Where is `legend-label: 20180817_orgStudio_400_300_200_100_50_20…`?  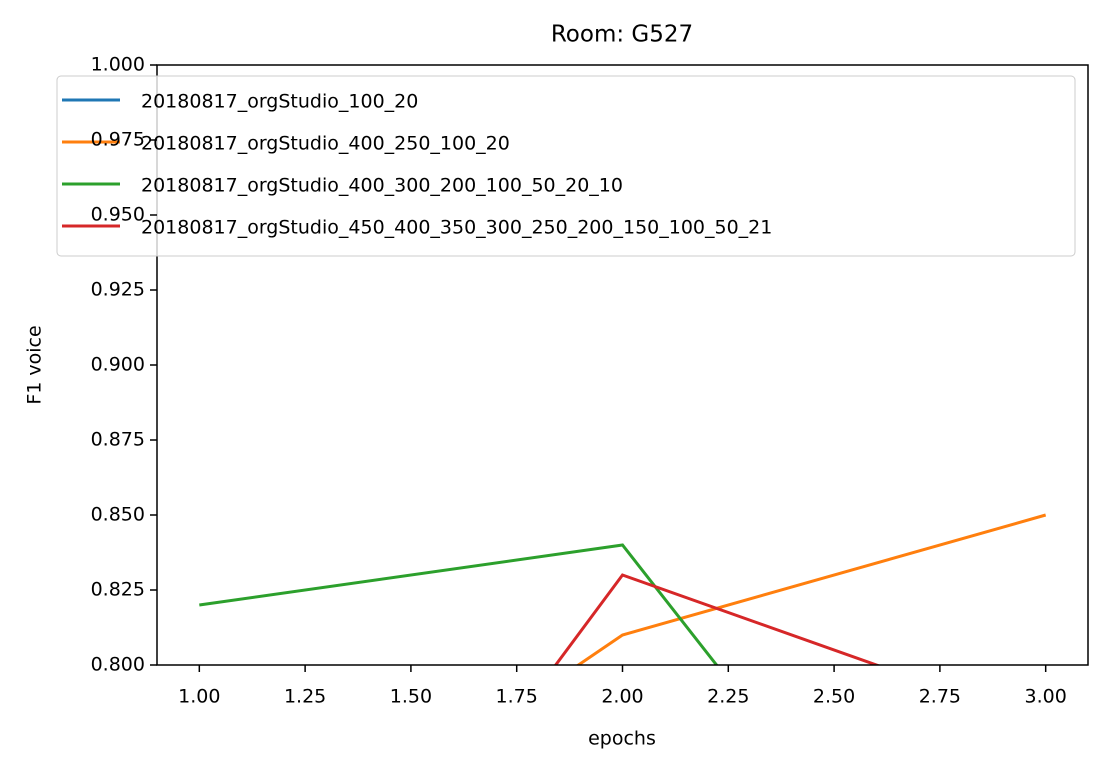
legend-label: 20180817_orgStudio_400_300_200_100_50_20… is located at coordinates (382, 186).